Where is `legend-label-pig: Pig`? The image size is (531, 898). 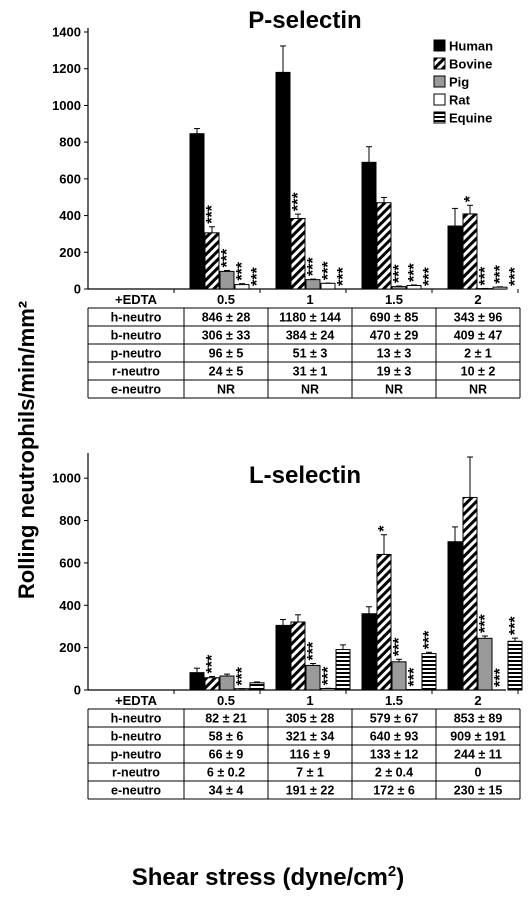 legend-label-pig: Pig is located at coordinates (459, 82).